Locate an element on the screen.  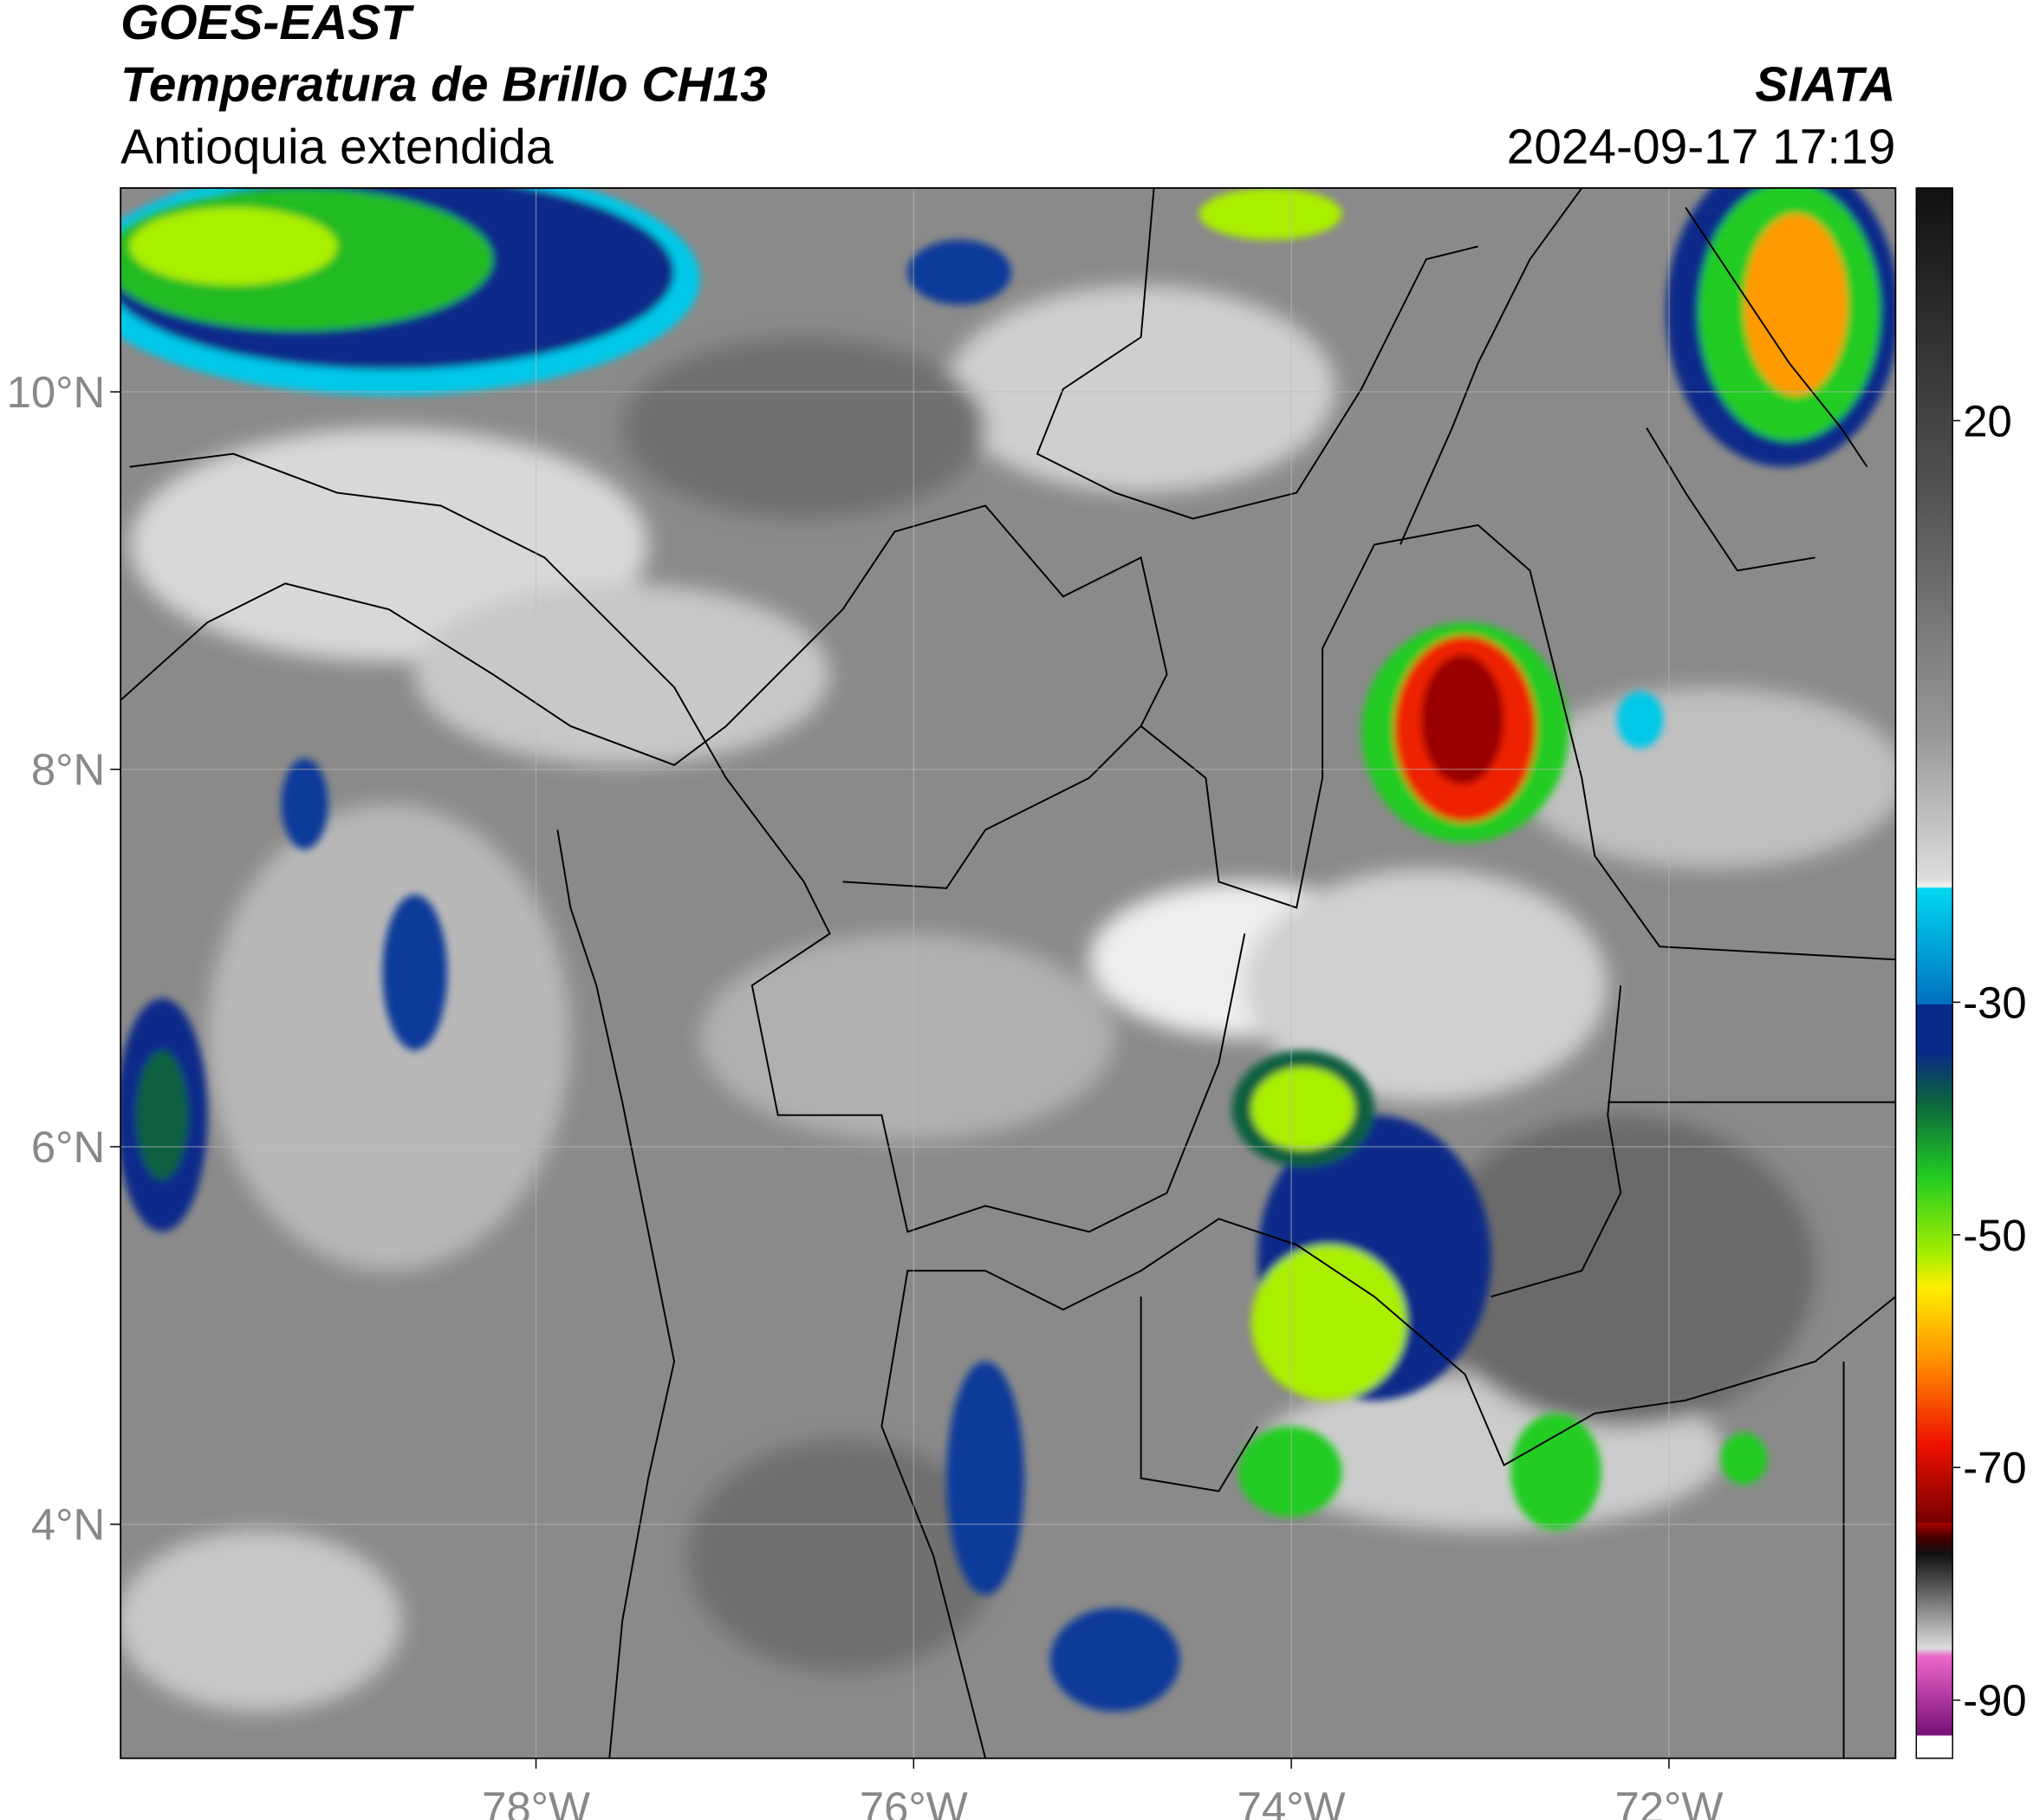
x-tick-label: 74°W is located at coordinates (1291, 1802).